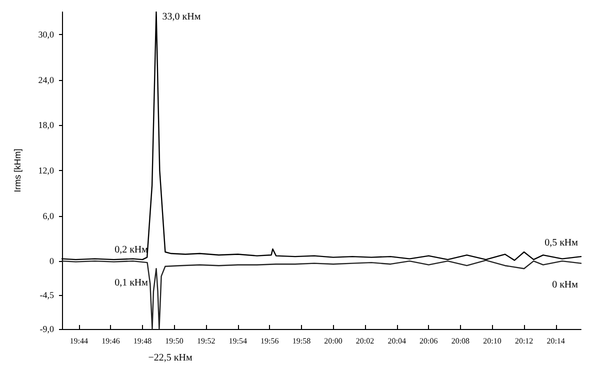 The width and height of the screenshot is (595, 375). I want to click on x-tick-label: 19:58, so click(301, 341).